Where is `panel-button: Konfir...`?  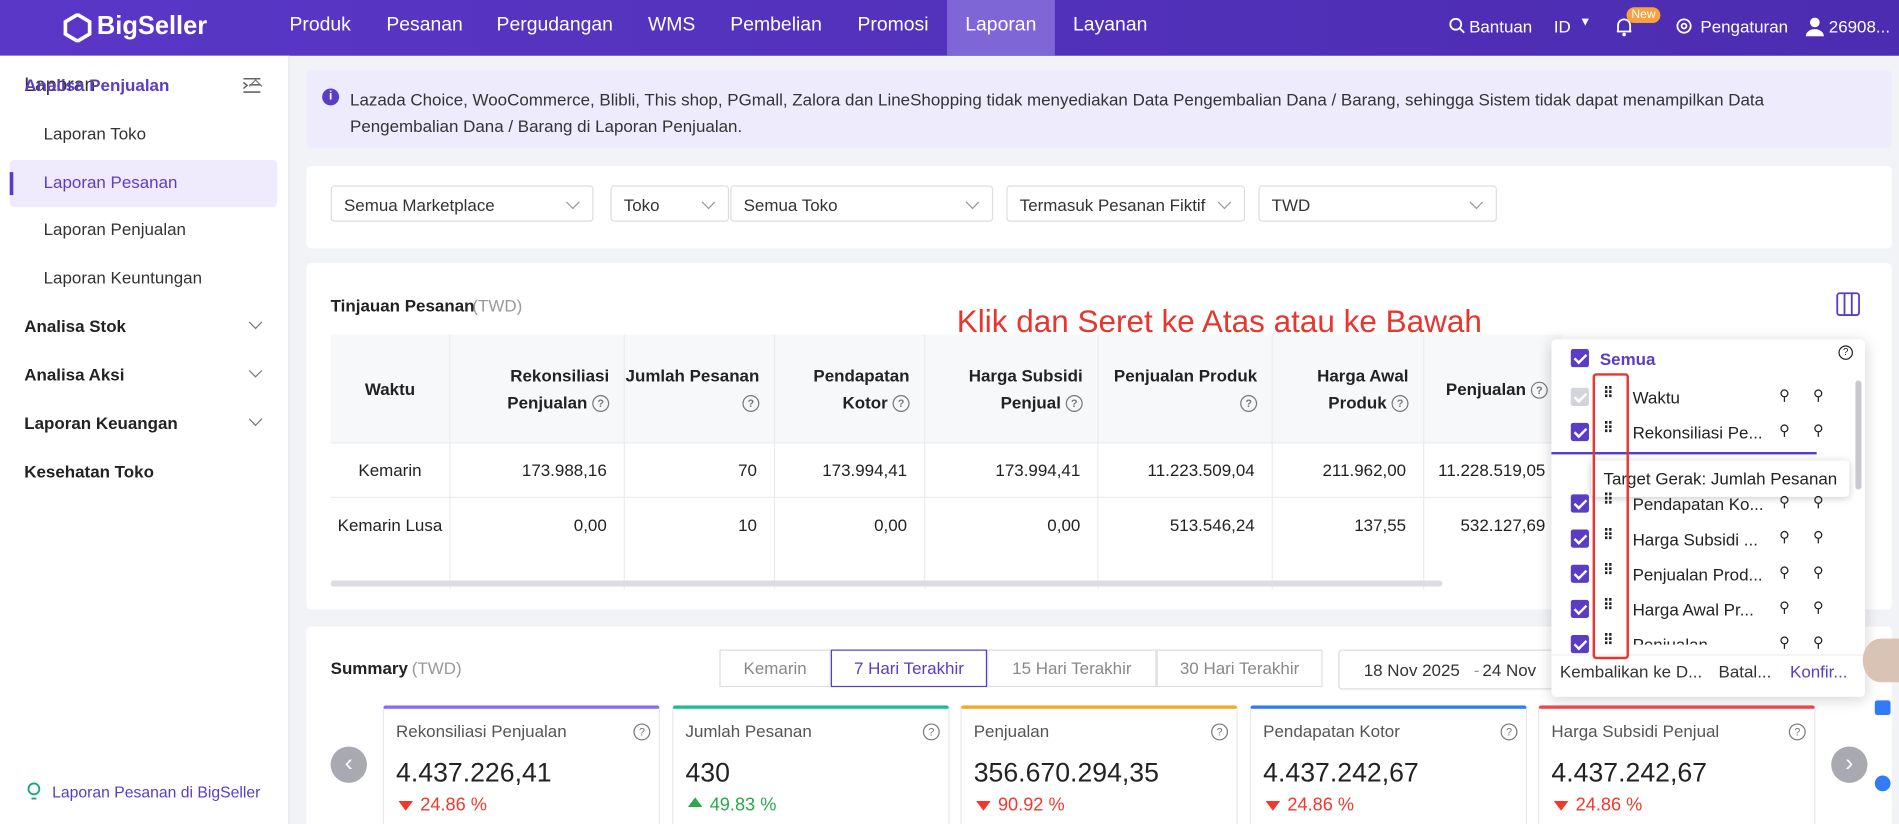
panel-button: Konfir... is located at coordinates (1819, 671).